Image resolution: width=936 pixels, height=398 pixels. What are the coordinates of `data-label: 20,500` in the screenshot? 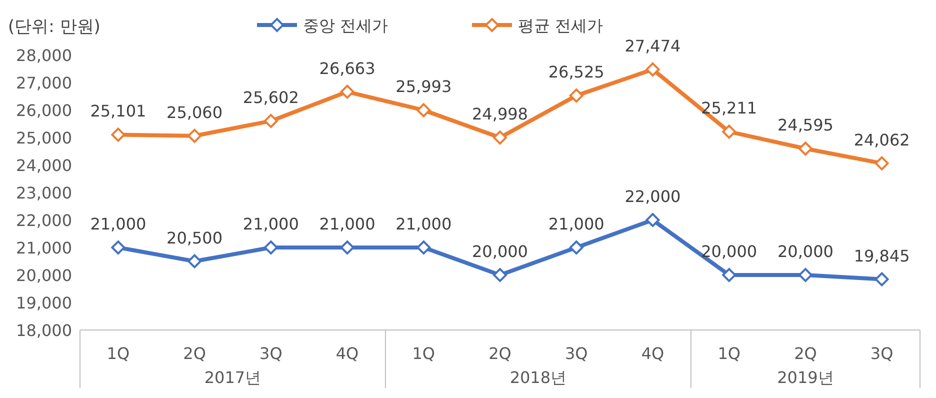 It's located at (194, 238).